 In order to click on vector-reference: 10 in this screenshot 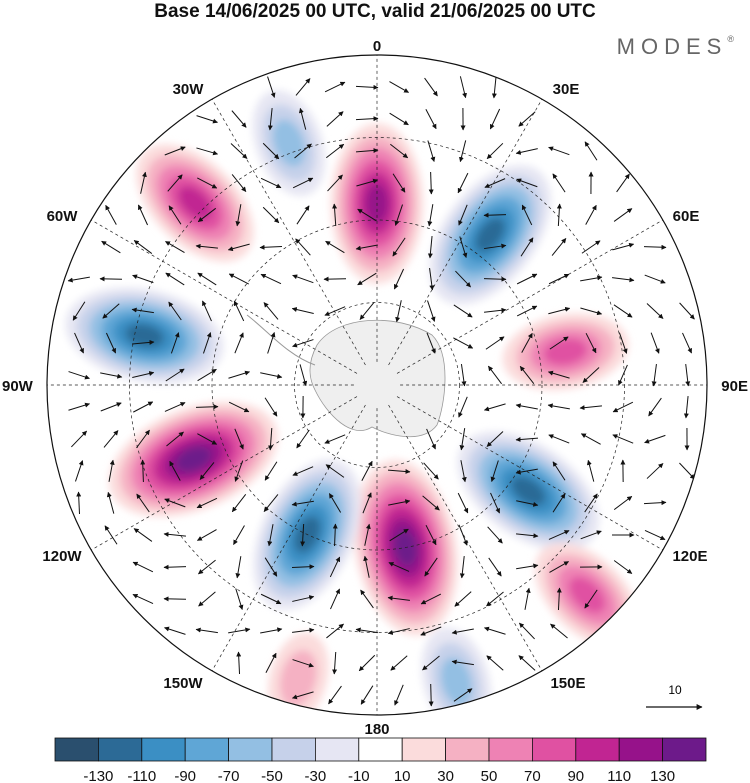, I will do `click(674, 696)`.